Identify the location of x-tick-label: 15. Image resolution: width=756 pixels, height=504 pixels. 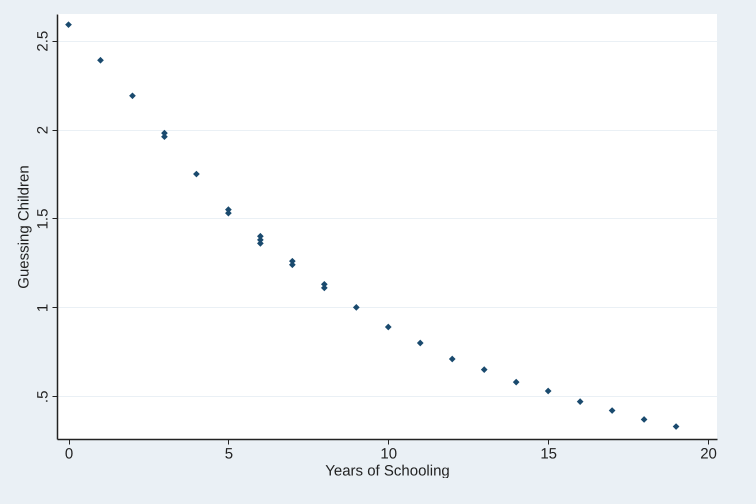
(549, 454).